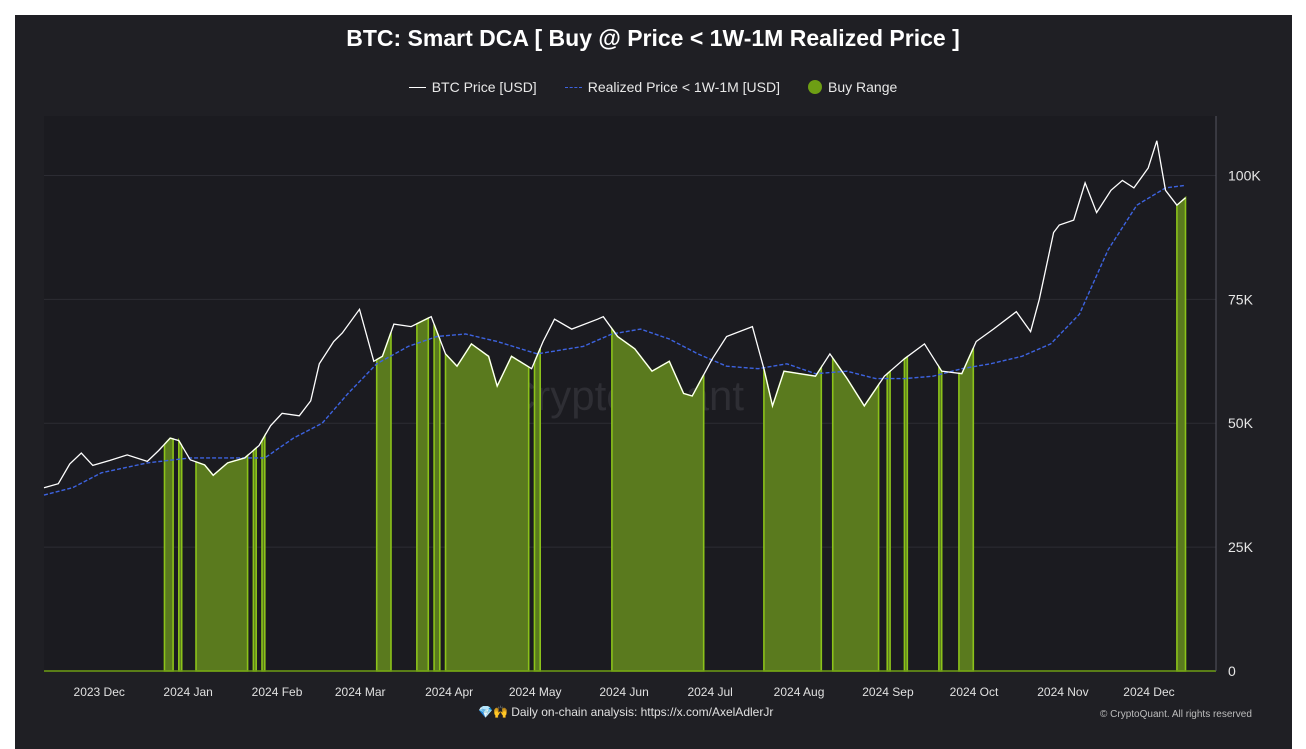 This screenshot has width=1306, height=749. What do you see at coordinates (684, 87) in the screenshot?
I see `legend-label-realized-price: Realized Price < 1W-1M [USD]` at bounding box center [684, 87].